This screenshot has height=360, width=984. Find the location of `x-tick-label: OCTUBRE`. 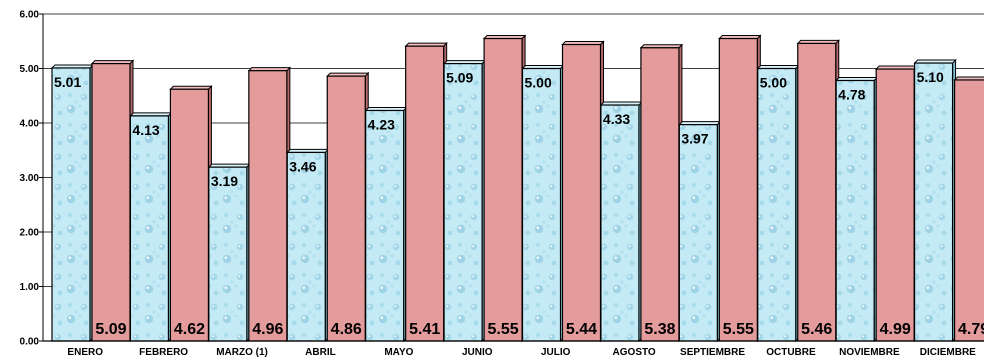

x-tick-label: OCTUBRE is located at coordinates (791, 352).